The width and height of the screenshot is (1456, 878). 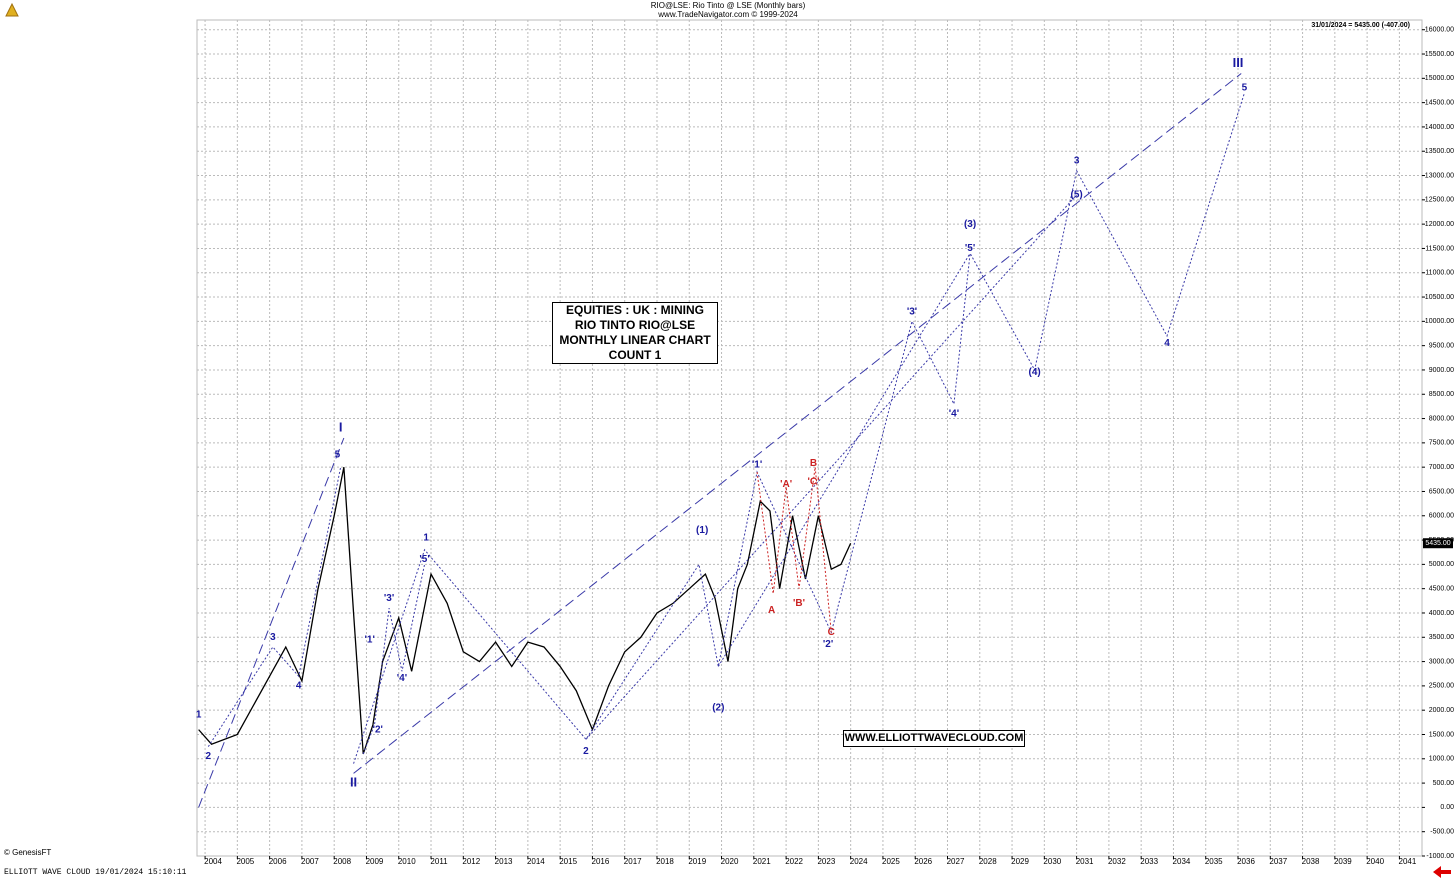 What do you see at coordinates (934, 738) in the screenshot?
I see `website-box: WWW.ELLIOTTWAVECLOUD.COM` at bounding box center [934, 738].